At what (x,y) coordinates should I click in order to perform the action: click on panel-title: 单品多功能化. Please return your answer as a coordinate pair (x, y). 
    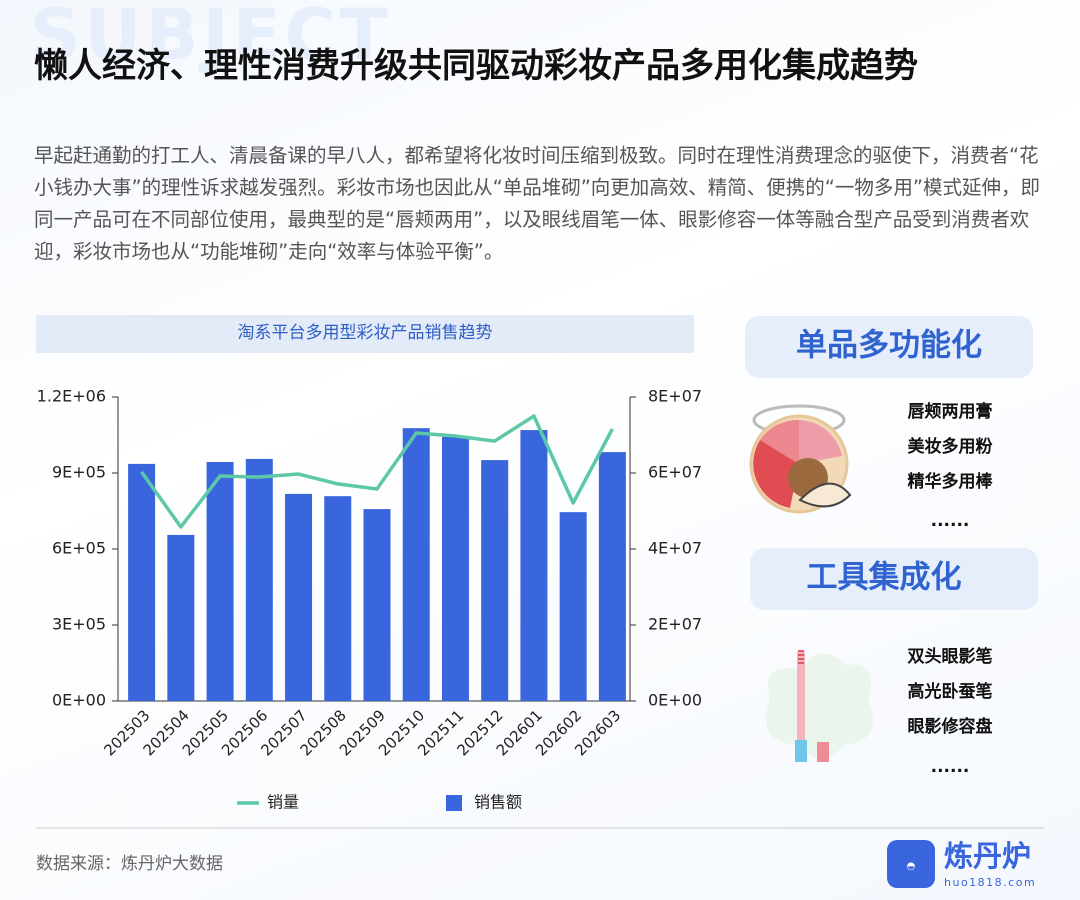
    Looking at the image, I should click on (889, 346).